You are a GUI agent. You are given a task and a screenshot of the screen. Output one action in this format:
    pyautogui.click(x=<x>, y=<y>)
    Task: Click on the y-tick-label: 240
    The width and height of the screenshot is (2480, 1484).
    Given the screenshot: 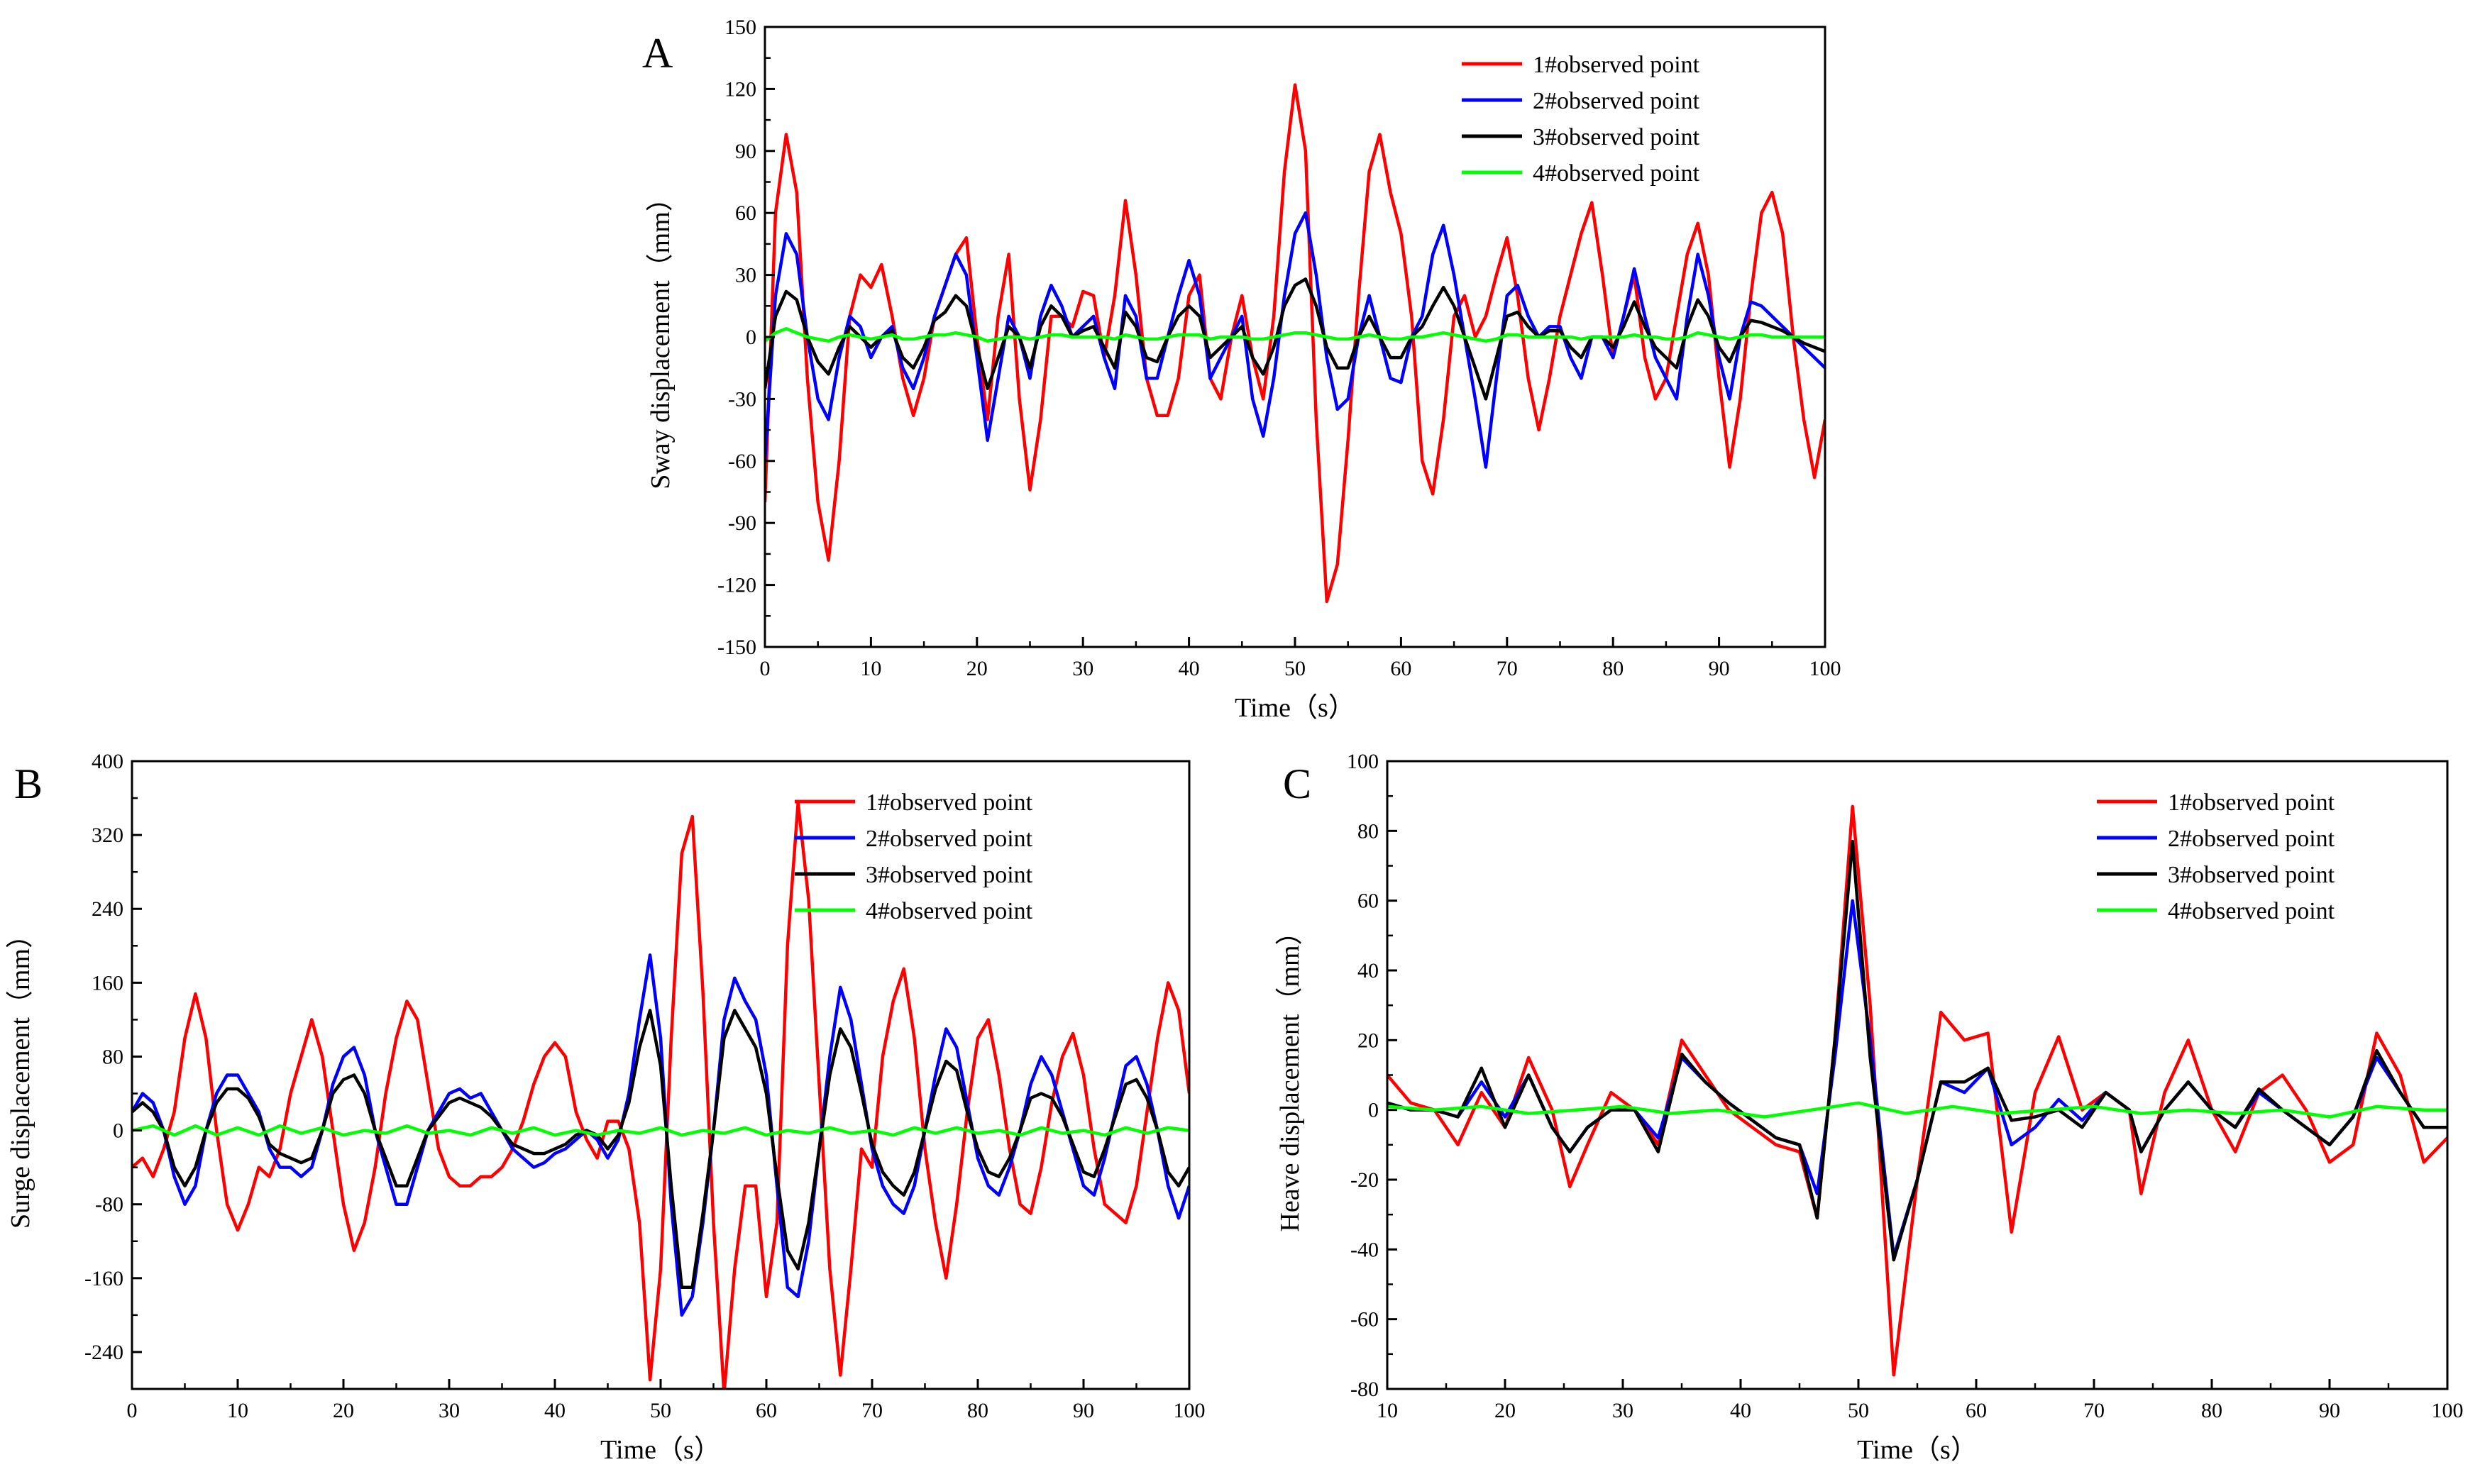 What is the action you would take?
    pyautogui.click(x=108, y=909)
    